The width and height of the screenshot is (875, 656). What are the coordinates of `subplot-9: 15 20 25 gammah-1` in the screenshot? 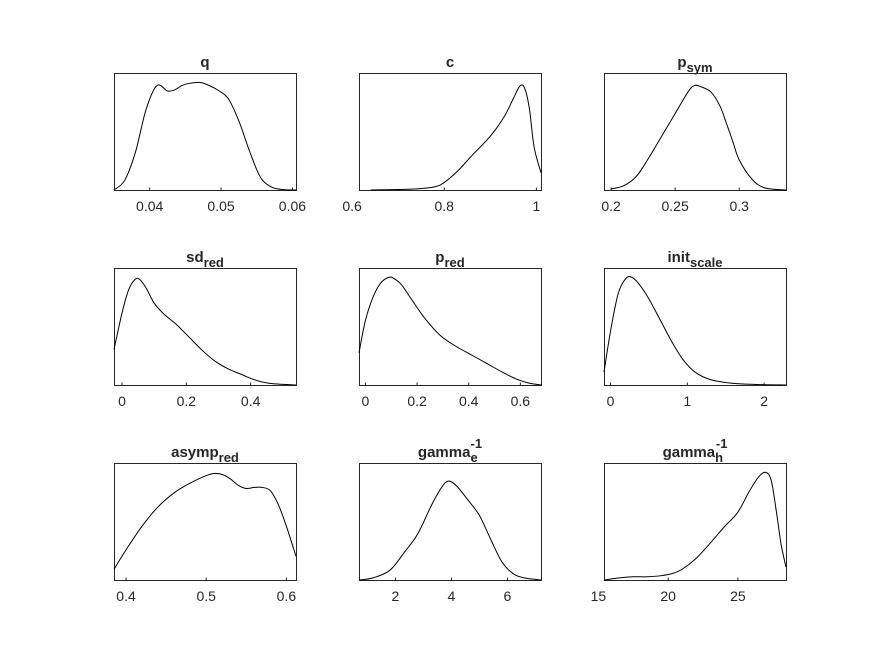 It's located at (689, 520).